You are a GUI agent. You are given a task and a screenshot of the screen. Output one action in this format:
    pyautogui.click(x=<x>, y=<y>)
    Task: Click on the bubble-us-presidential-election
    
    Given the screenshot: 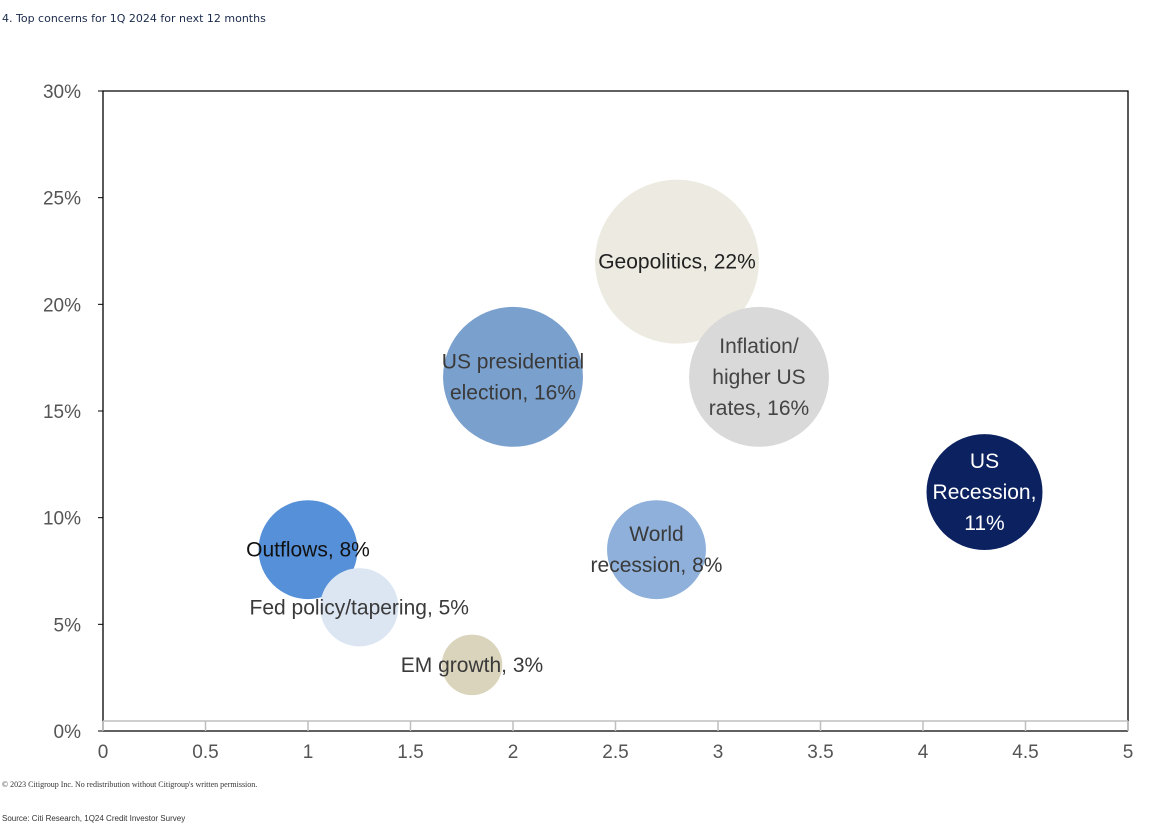 What is the action you would take?
    pyautogui.click(x=513, y=376)
    